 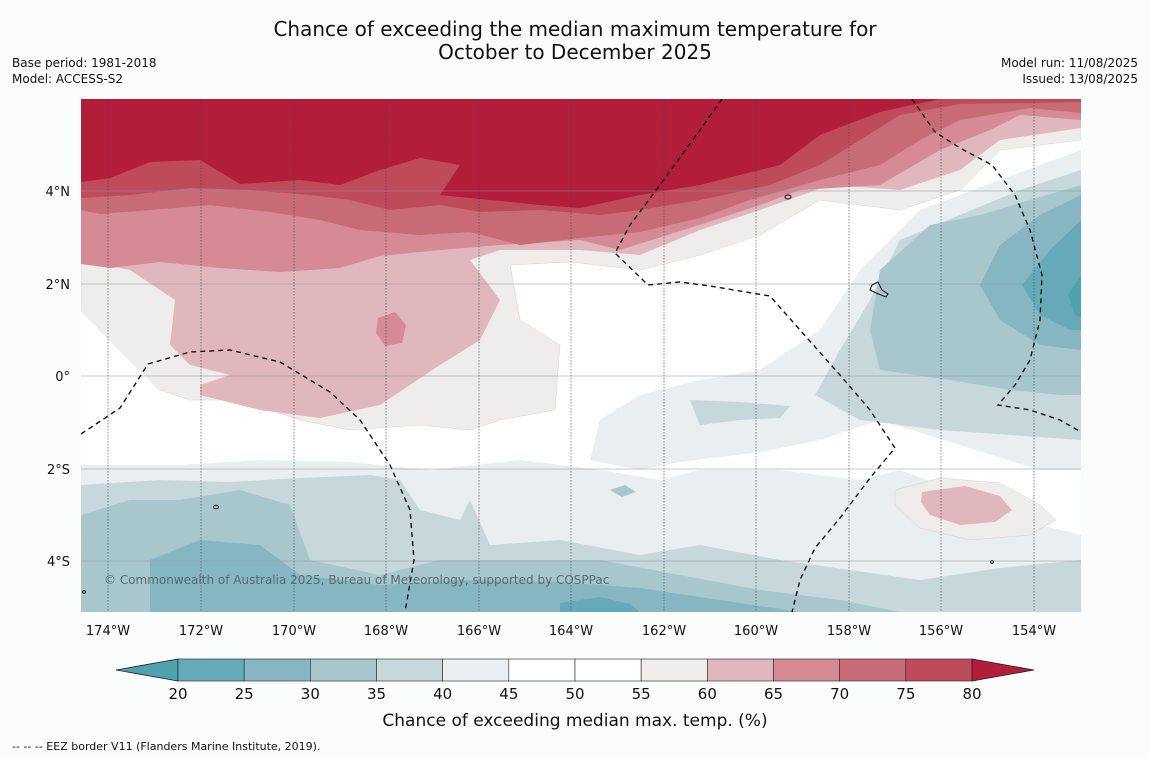 What do you see at coordinates (707, 694) in the screenshot?
I see `colorbar-tick-label: 60` at bounding box center [707, 694].